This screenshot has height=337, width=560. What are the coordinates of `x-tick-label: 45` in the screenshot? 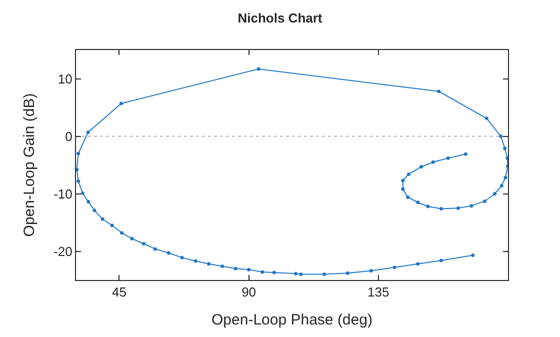 It's located at (119, 292).